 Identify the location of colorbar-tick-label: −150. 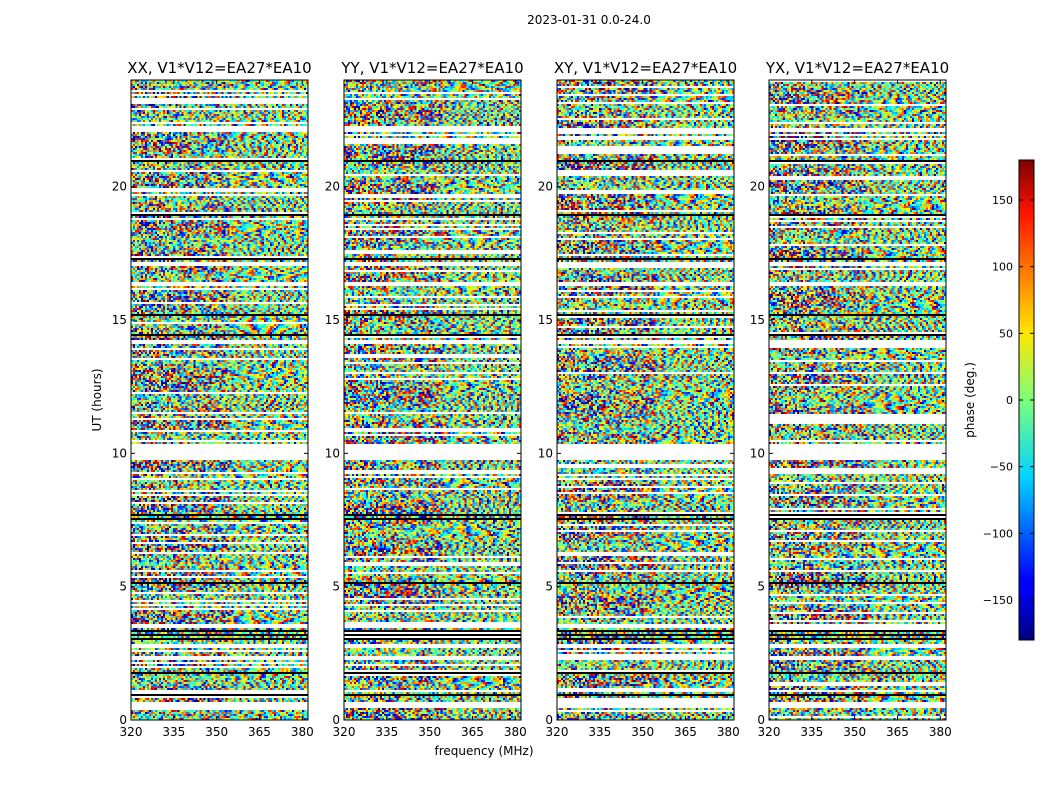
(998, 600).